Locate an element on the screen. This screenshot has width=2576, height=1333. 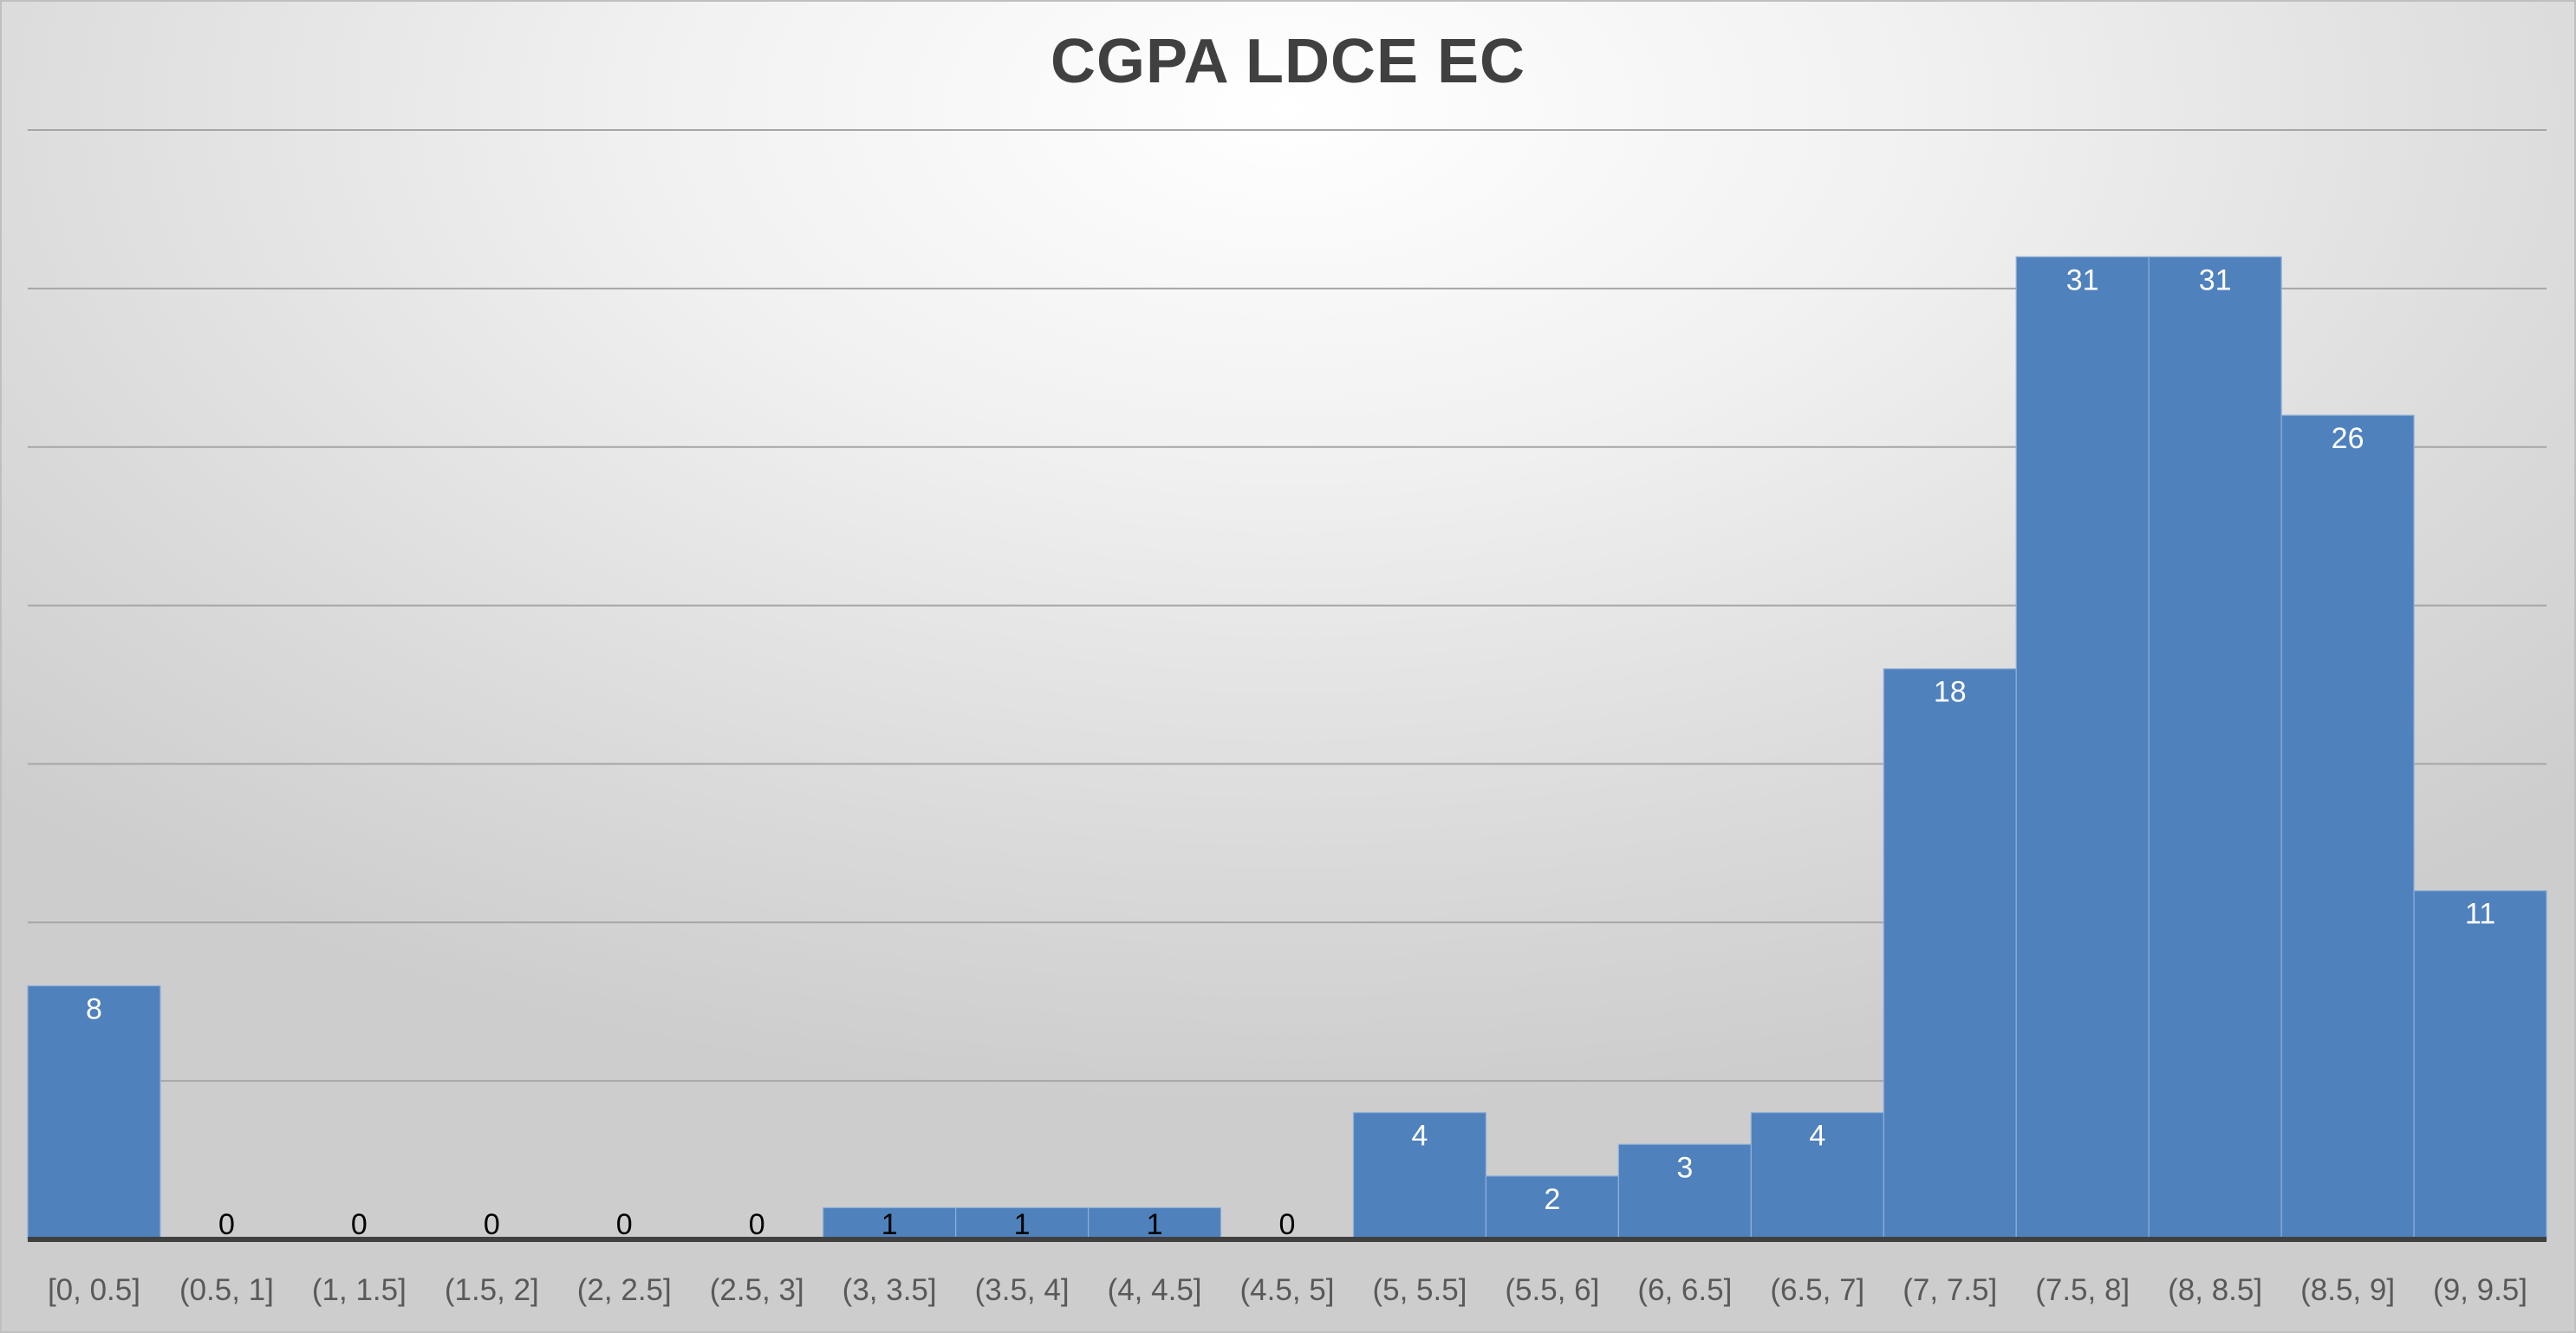
data-label-1: 0 is located at coordinates (226, 1224).